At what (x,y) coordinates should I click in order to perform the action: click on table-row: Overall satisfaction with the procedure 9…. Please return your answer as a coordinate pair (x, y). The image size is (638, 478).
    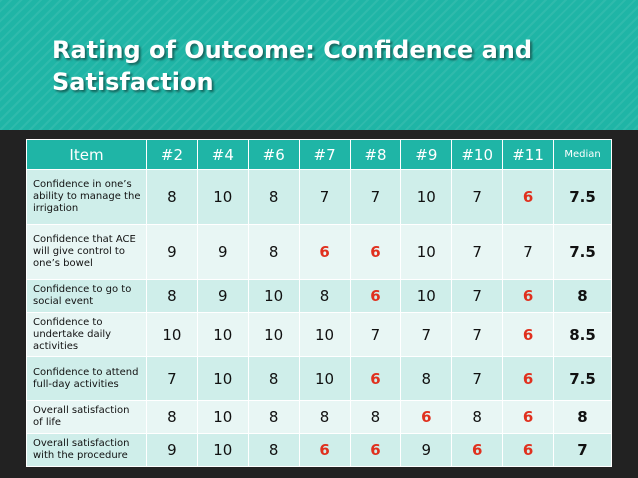
    Looking at the image, I should click on (319, 450).